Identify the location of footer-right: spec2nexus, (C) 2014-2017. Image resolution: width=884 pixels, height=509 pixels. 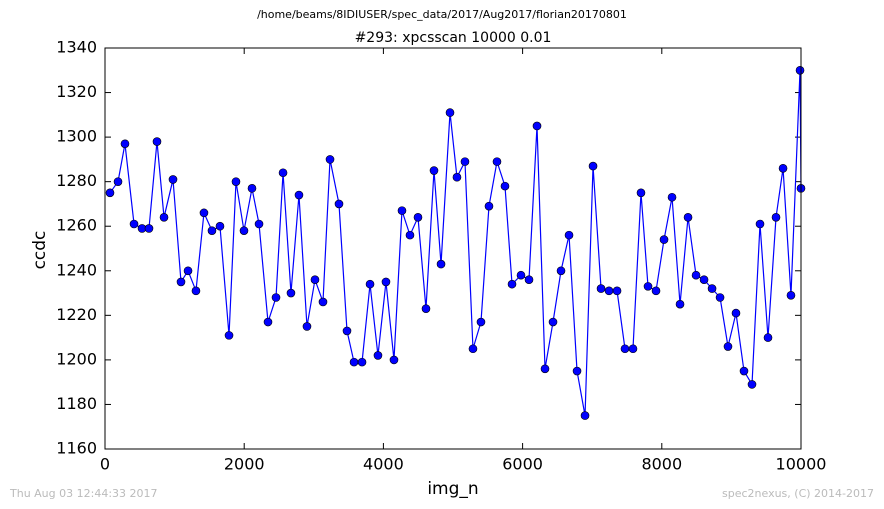
(798, 493).